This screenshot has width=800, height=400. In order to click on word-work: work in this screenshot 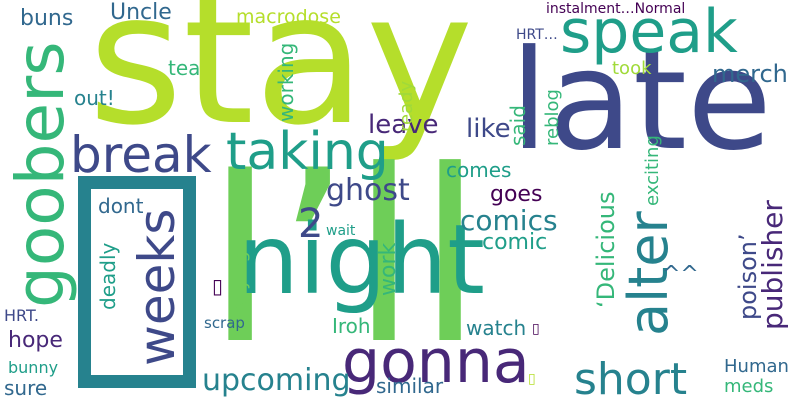, I will do `click(388, 269)`.